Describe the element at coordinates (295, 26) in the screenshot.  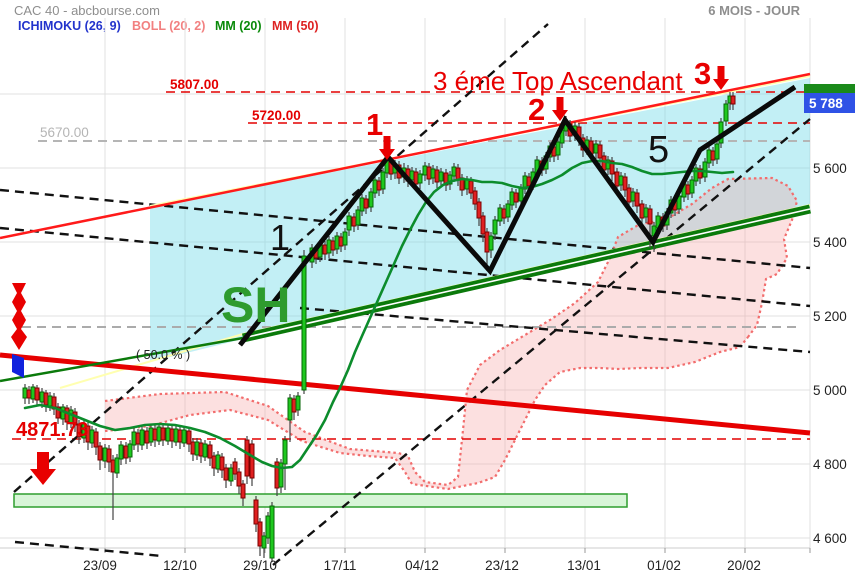
I see `legend-item-3: MM (50)` at that location.